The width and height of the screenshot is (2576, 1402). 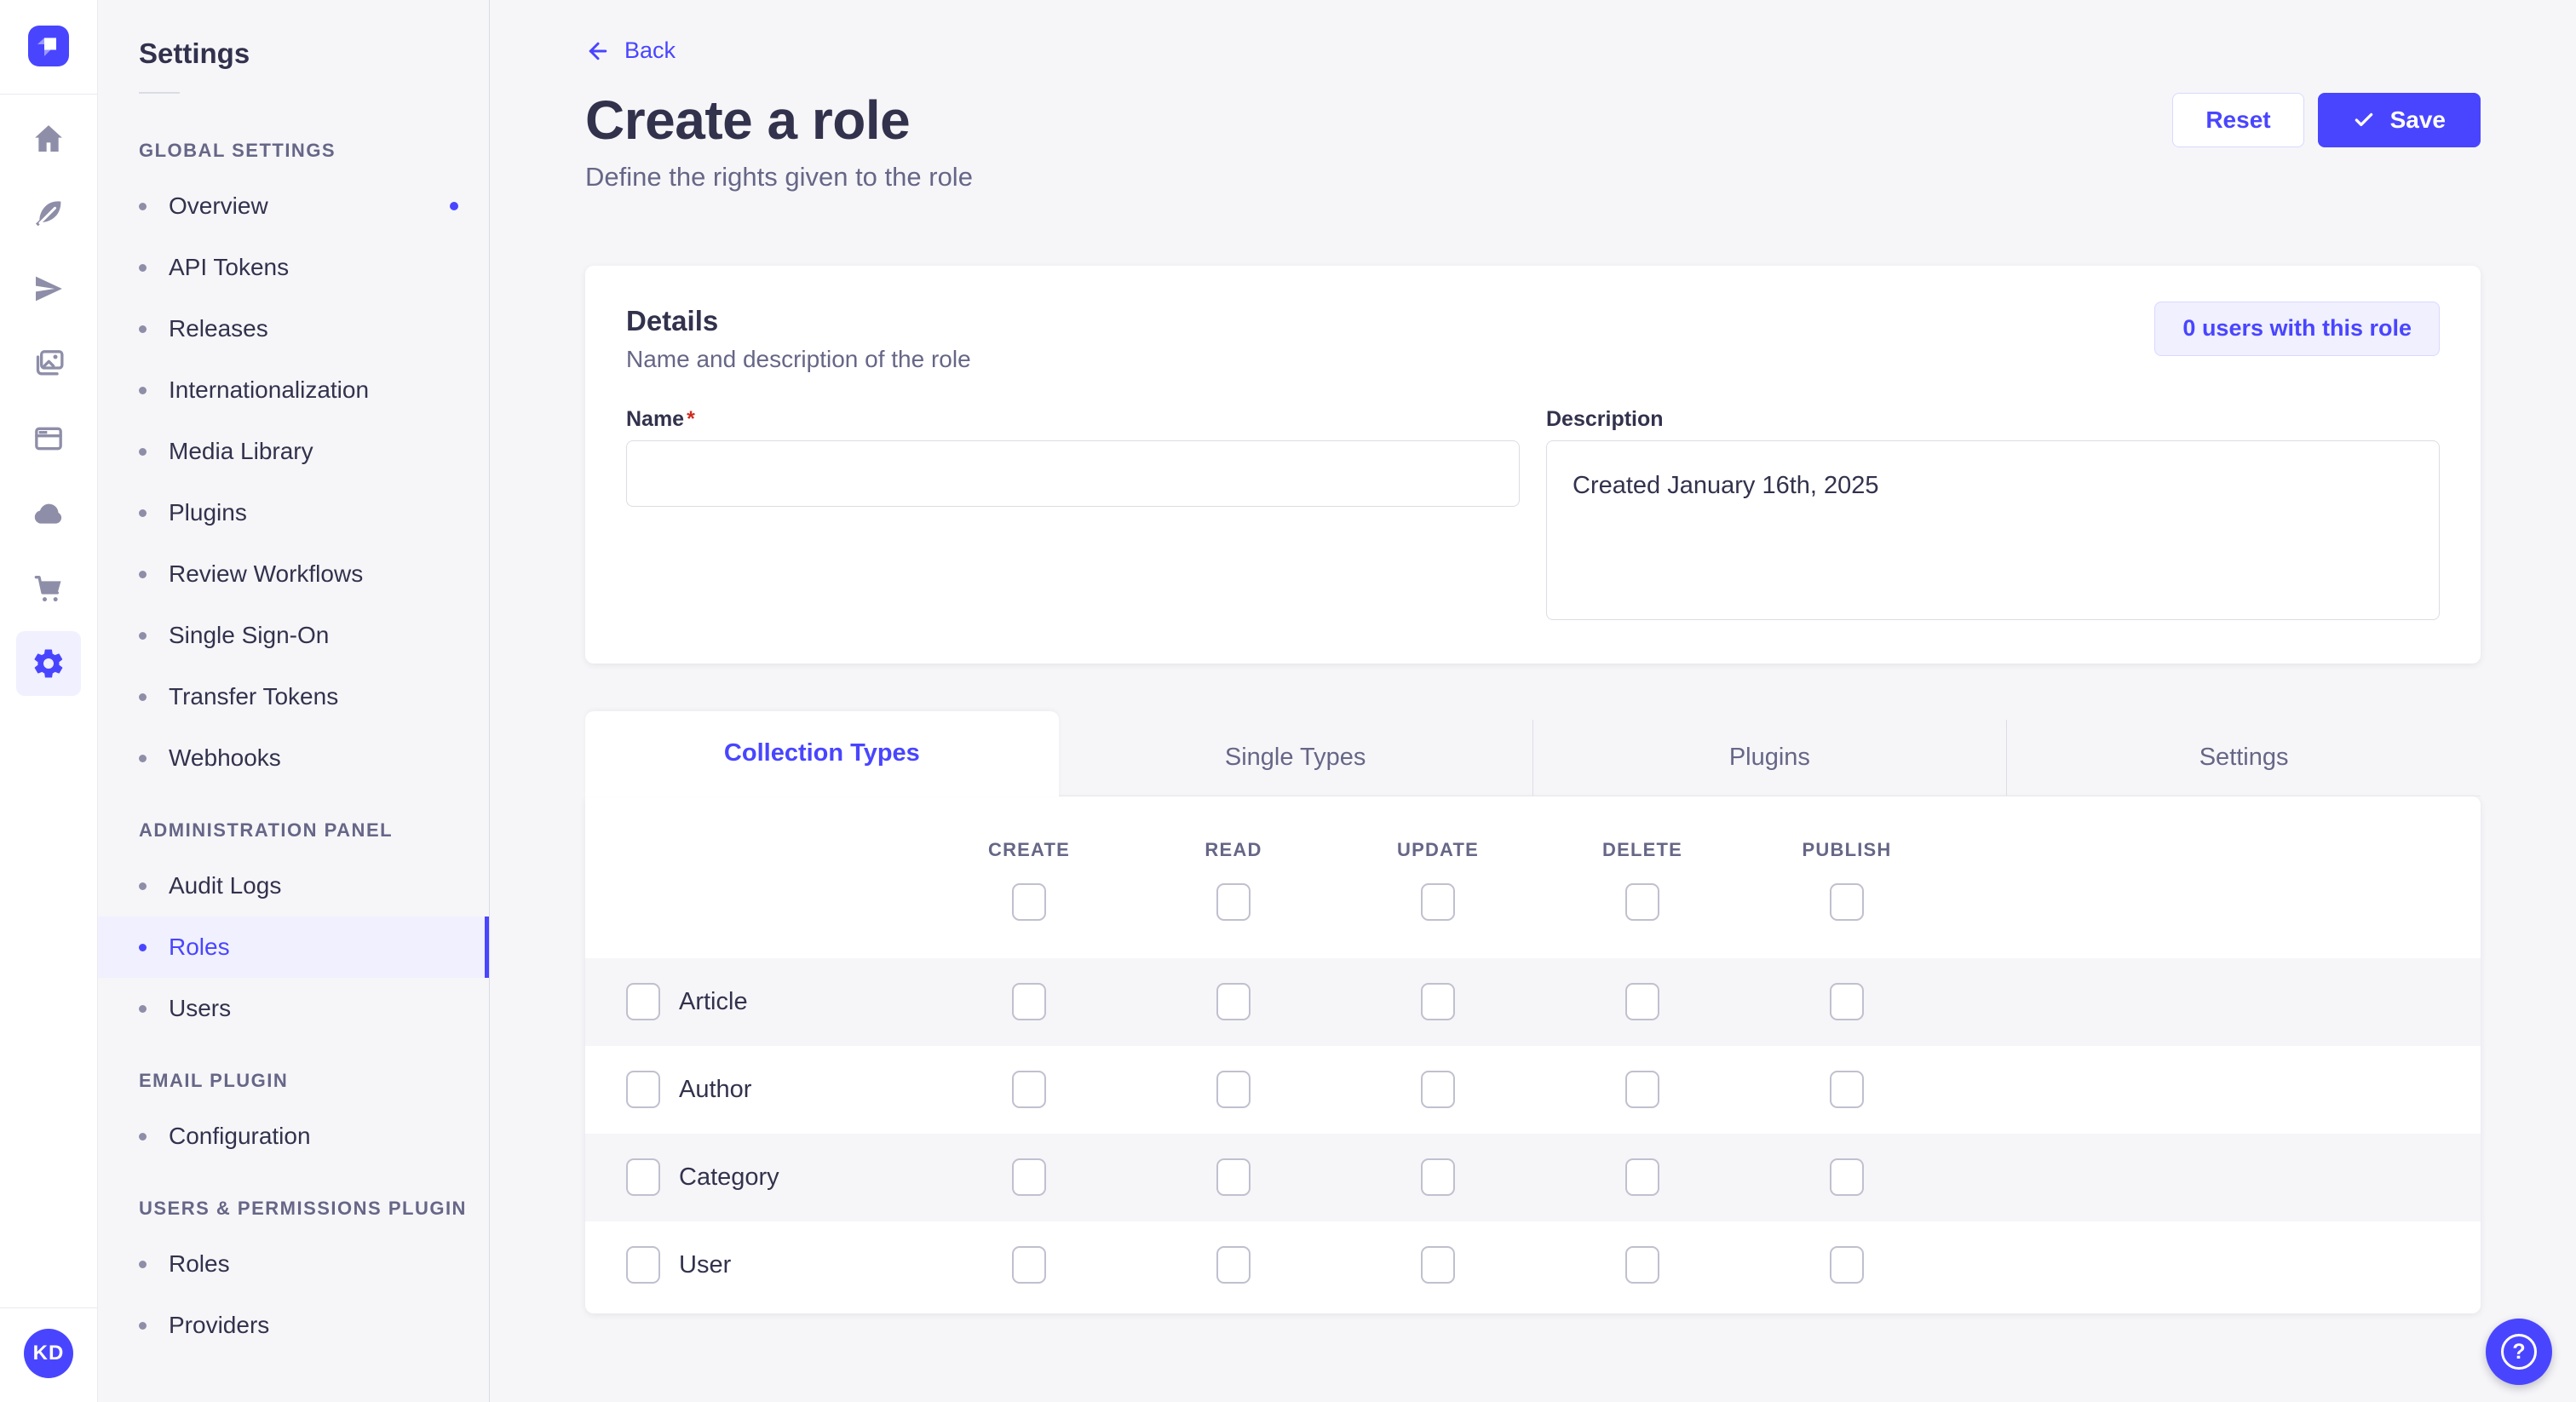 What do you see at coordinates (1770, 757) in the screenshot?
I see `tab-plugins: Plugins` at bounding box center [1770, 757].